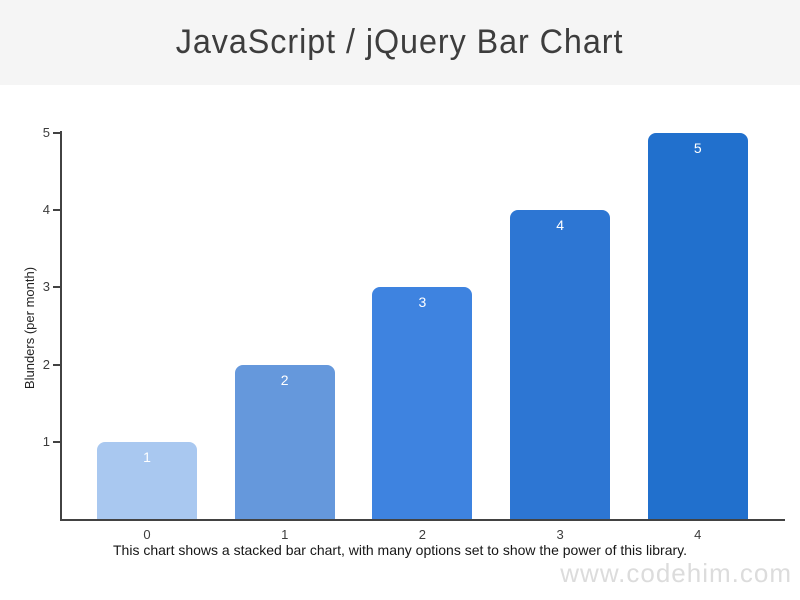 The width and height of the screenshot is (800, 600). I want to click on x-axis-tick-label: 2, so click(422, 534).